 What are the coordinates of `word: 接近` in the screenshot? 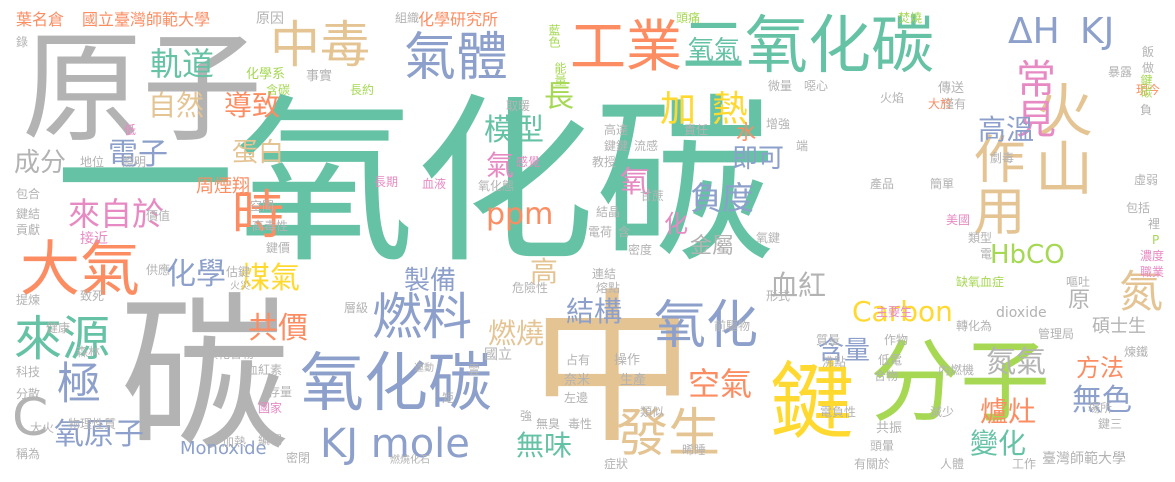 It's located at (94, 239).